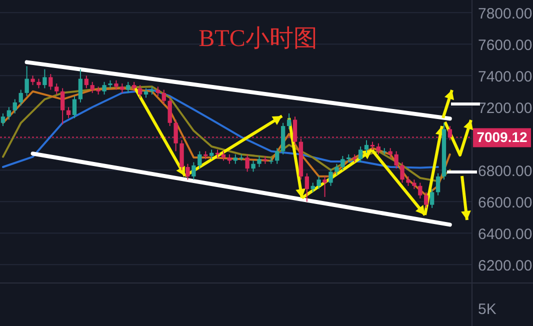 Image resolution: width=533 pixels, height=326 pixels. Describe the element at coordinates (258, 39) in the screenshot. I see `text: BTC小时图` at that location.